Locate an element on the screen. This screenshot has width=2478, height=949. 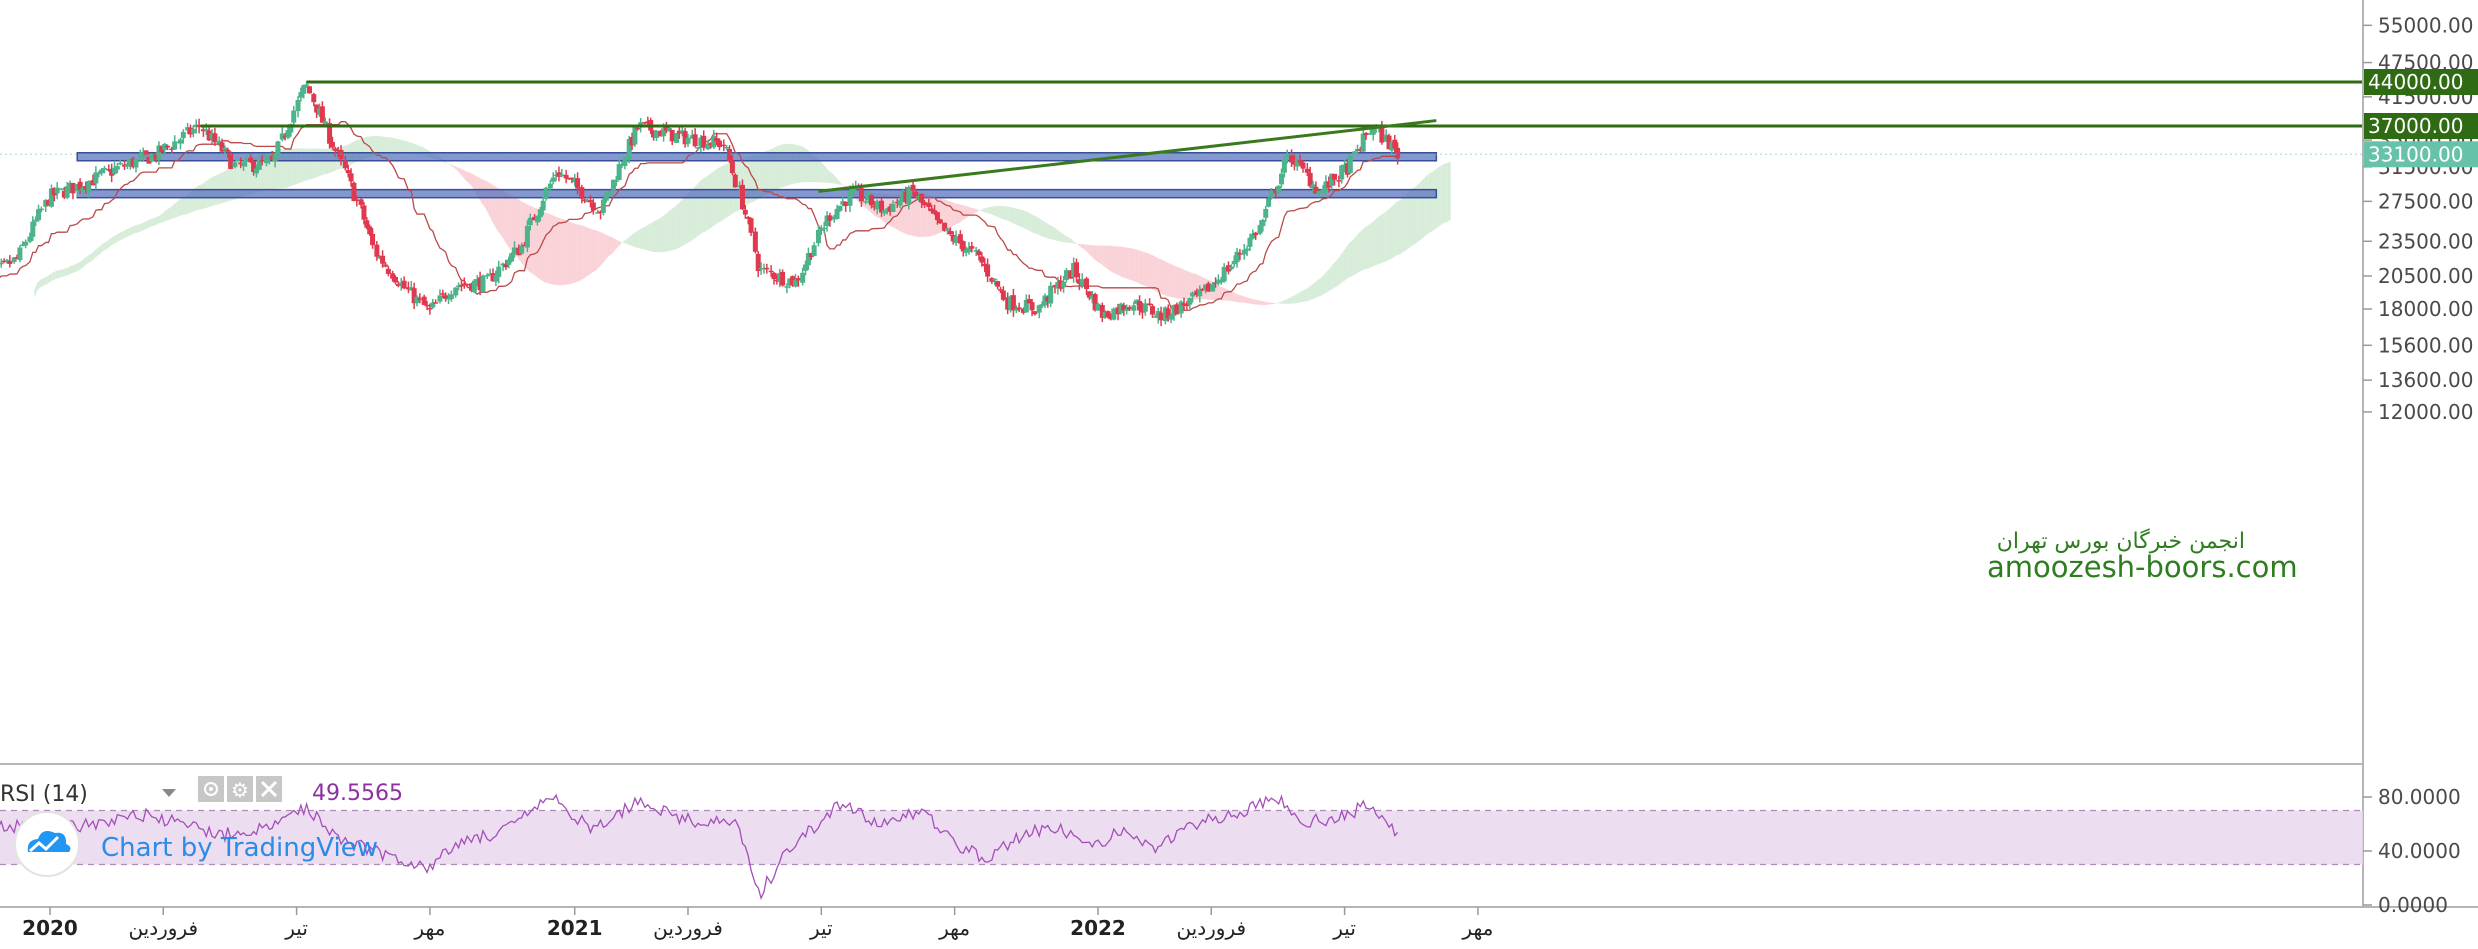
tradingview-branding: Chart by TradingView is located at coordinates (196, 844).